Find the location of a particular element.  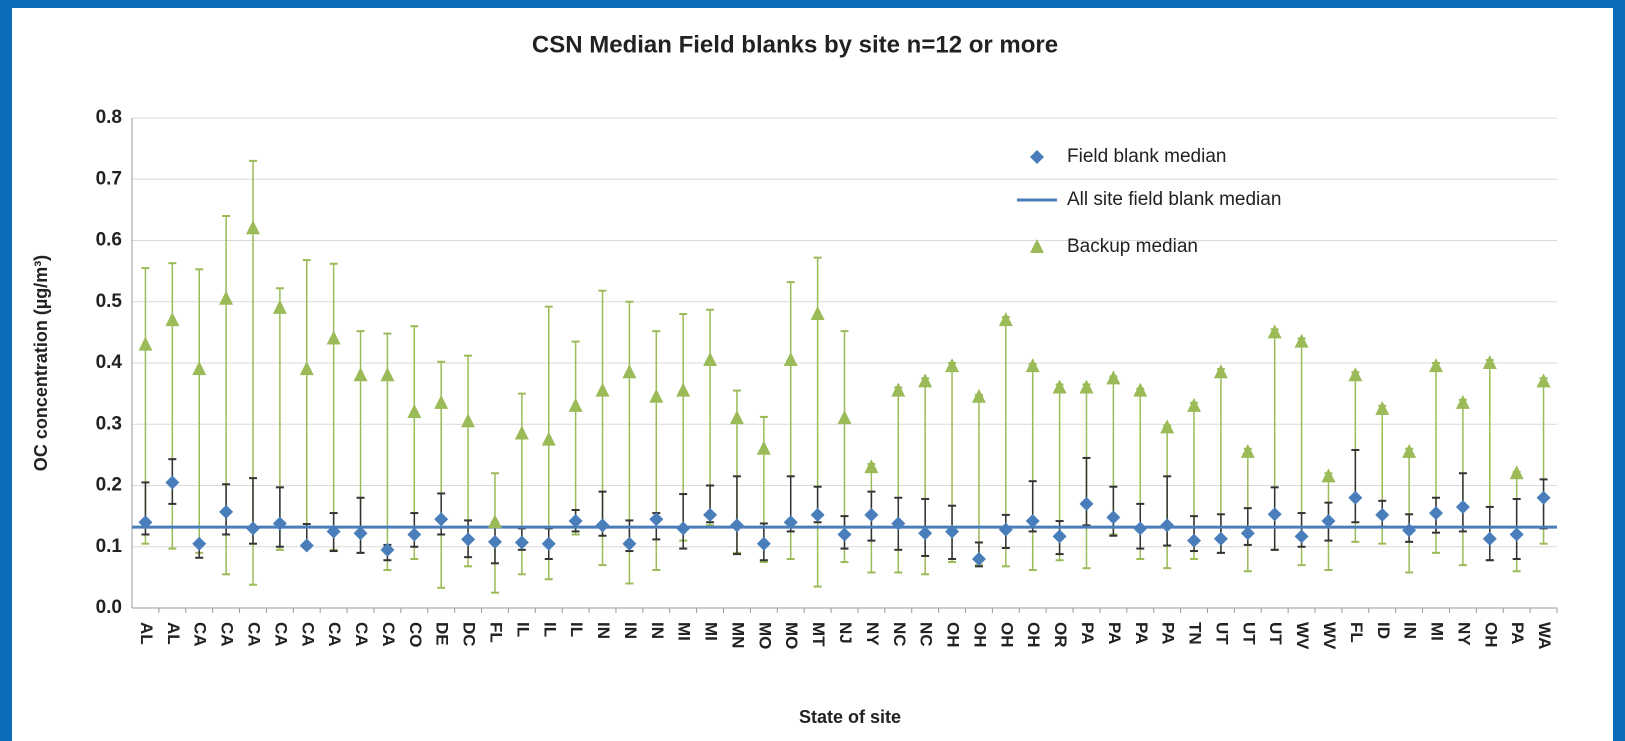

x-tick-label: NY is located at coordinates (872, 634).